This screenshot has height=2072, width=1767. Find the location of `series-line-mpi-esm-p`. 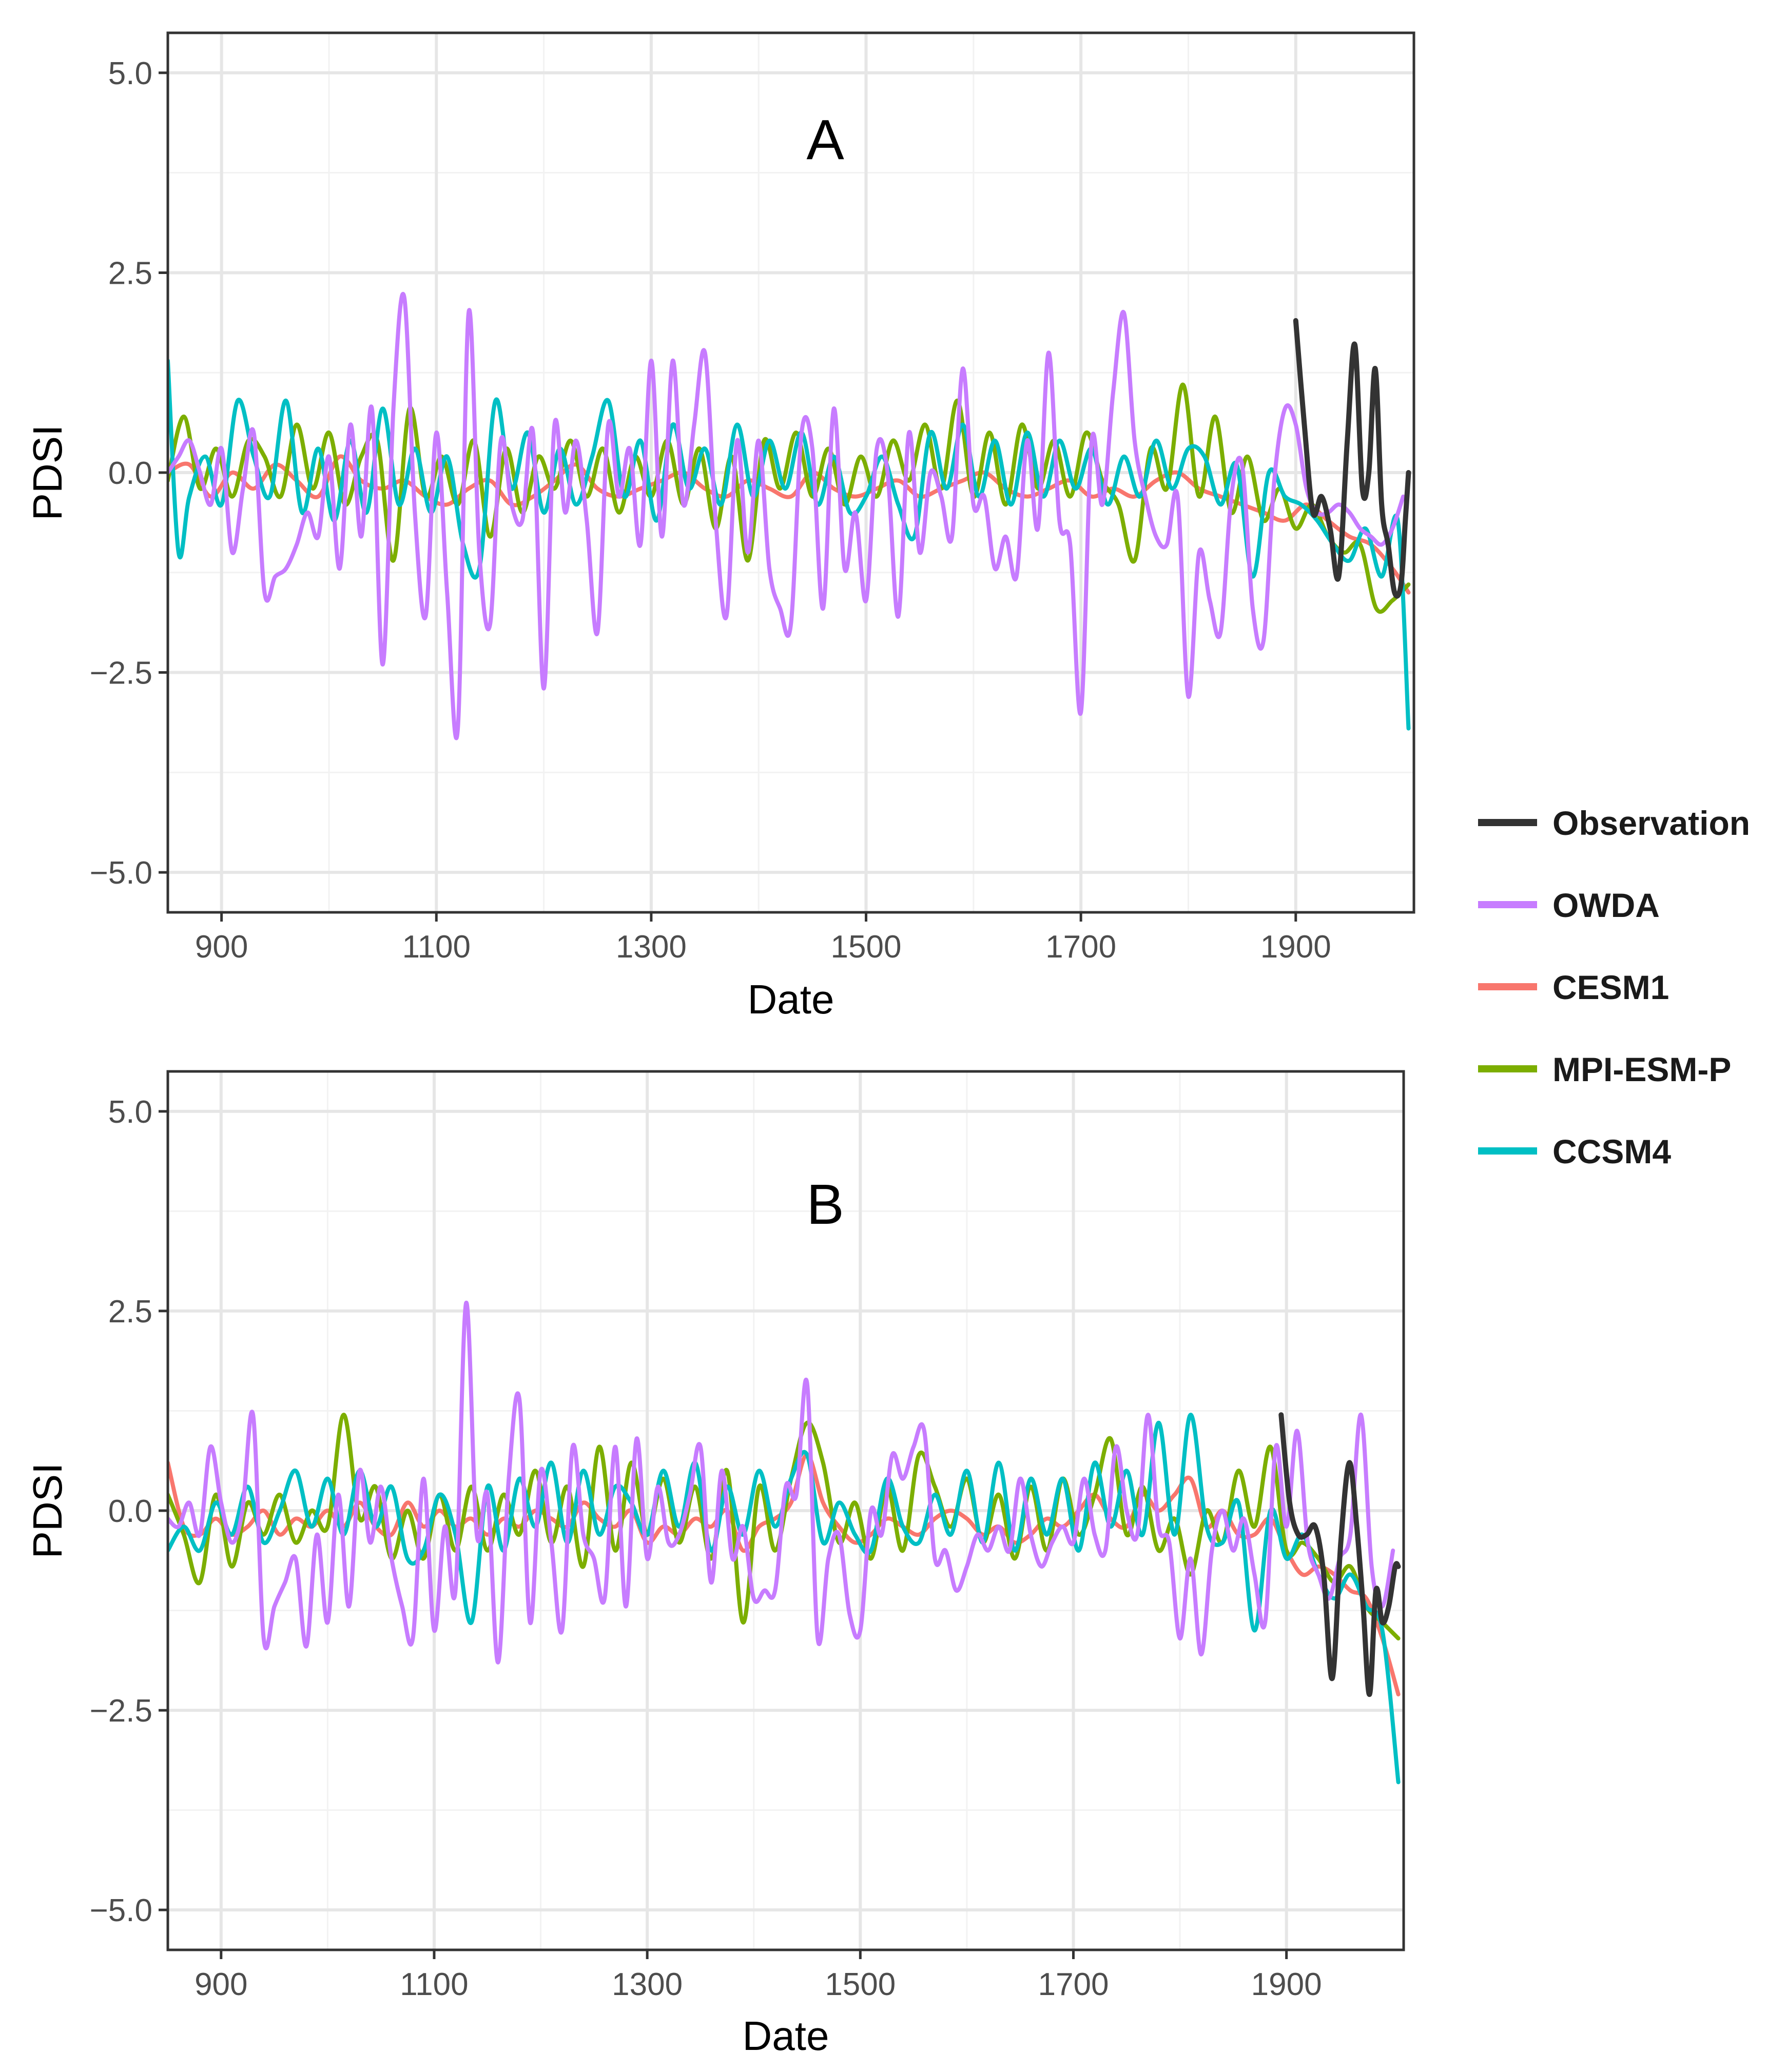

series-line-mpi-esm-p is located at coordinates (789, 498).